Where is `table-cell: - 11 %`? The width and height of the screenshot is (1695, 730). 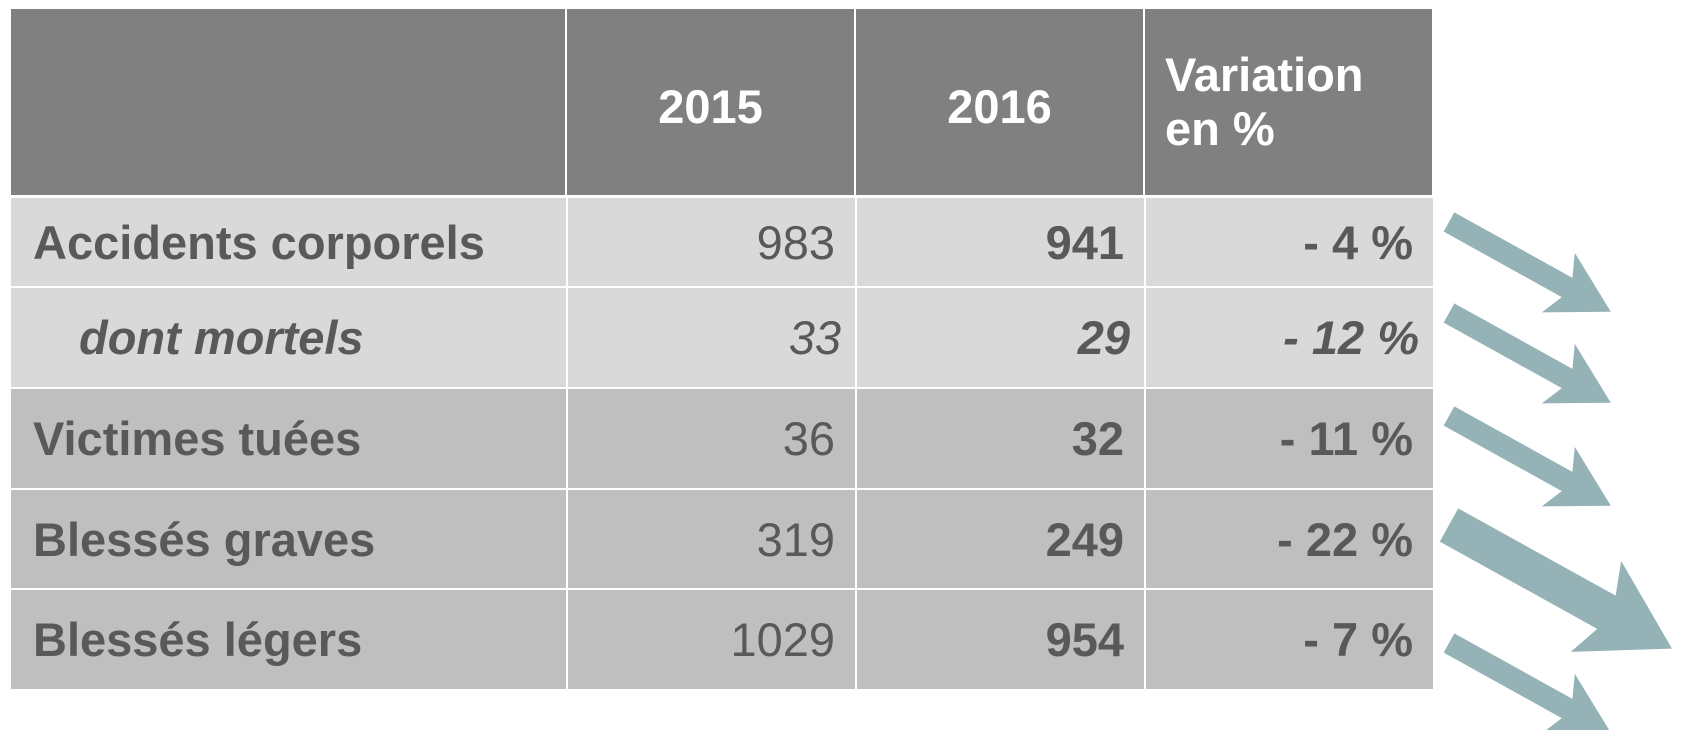
table-cell: - 11 % is located at coordinates (1289, 438).